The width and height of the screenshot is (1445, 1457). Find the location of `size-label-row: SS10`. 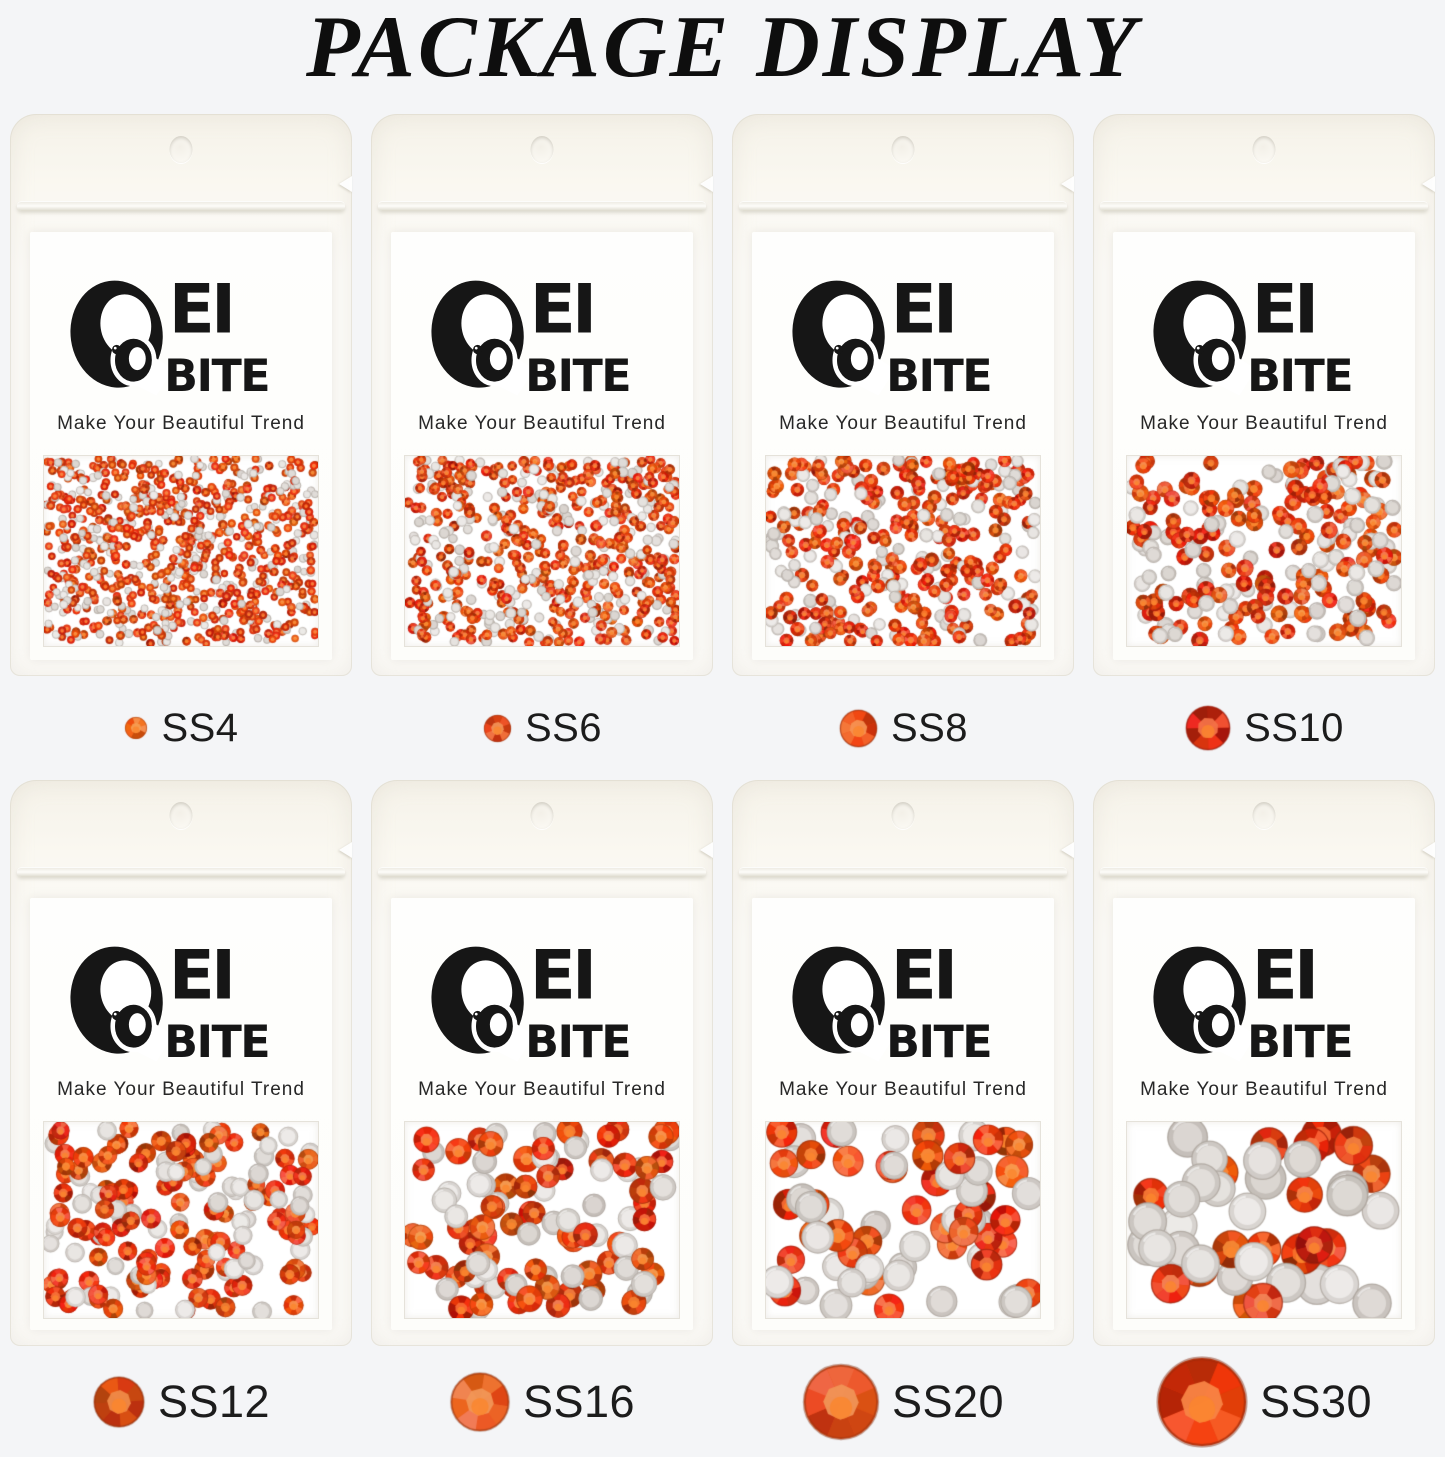

size-label-row: SS10 is located at coordinates (1264, 728).